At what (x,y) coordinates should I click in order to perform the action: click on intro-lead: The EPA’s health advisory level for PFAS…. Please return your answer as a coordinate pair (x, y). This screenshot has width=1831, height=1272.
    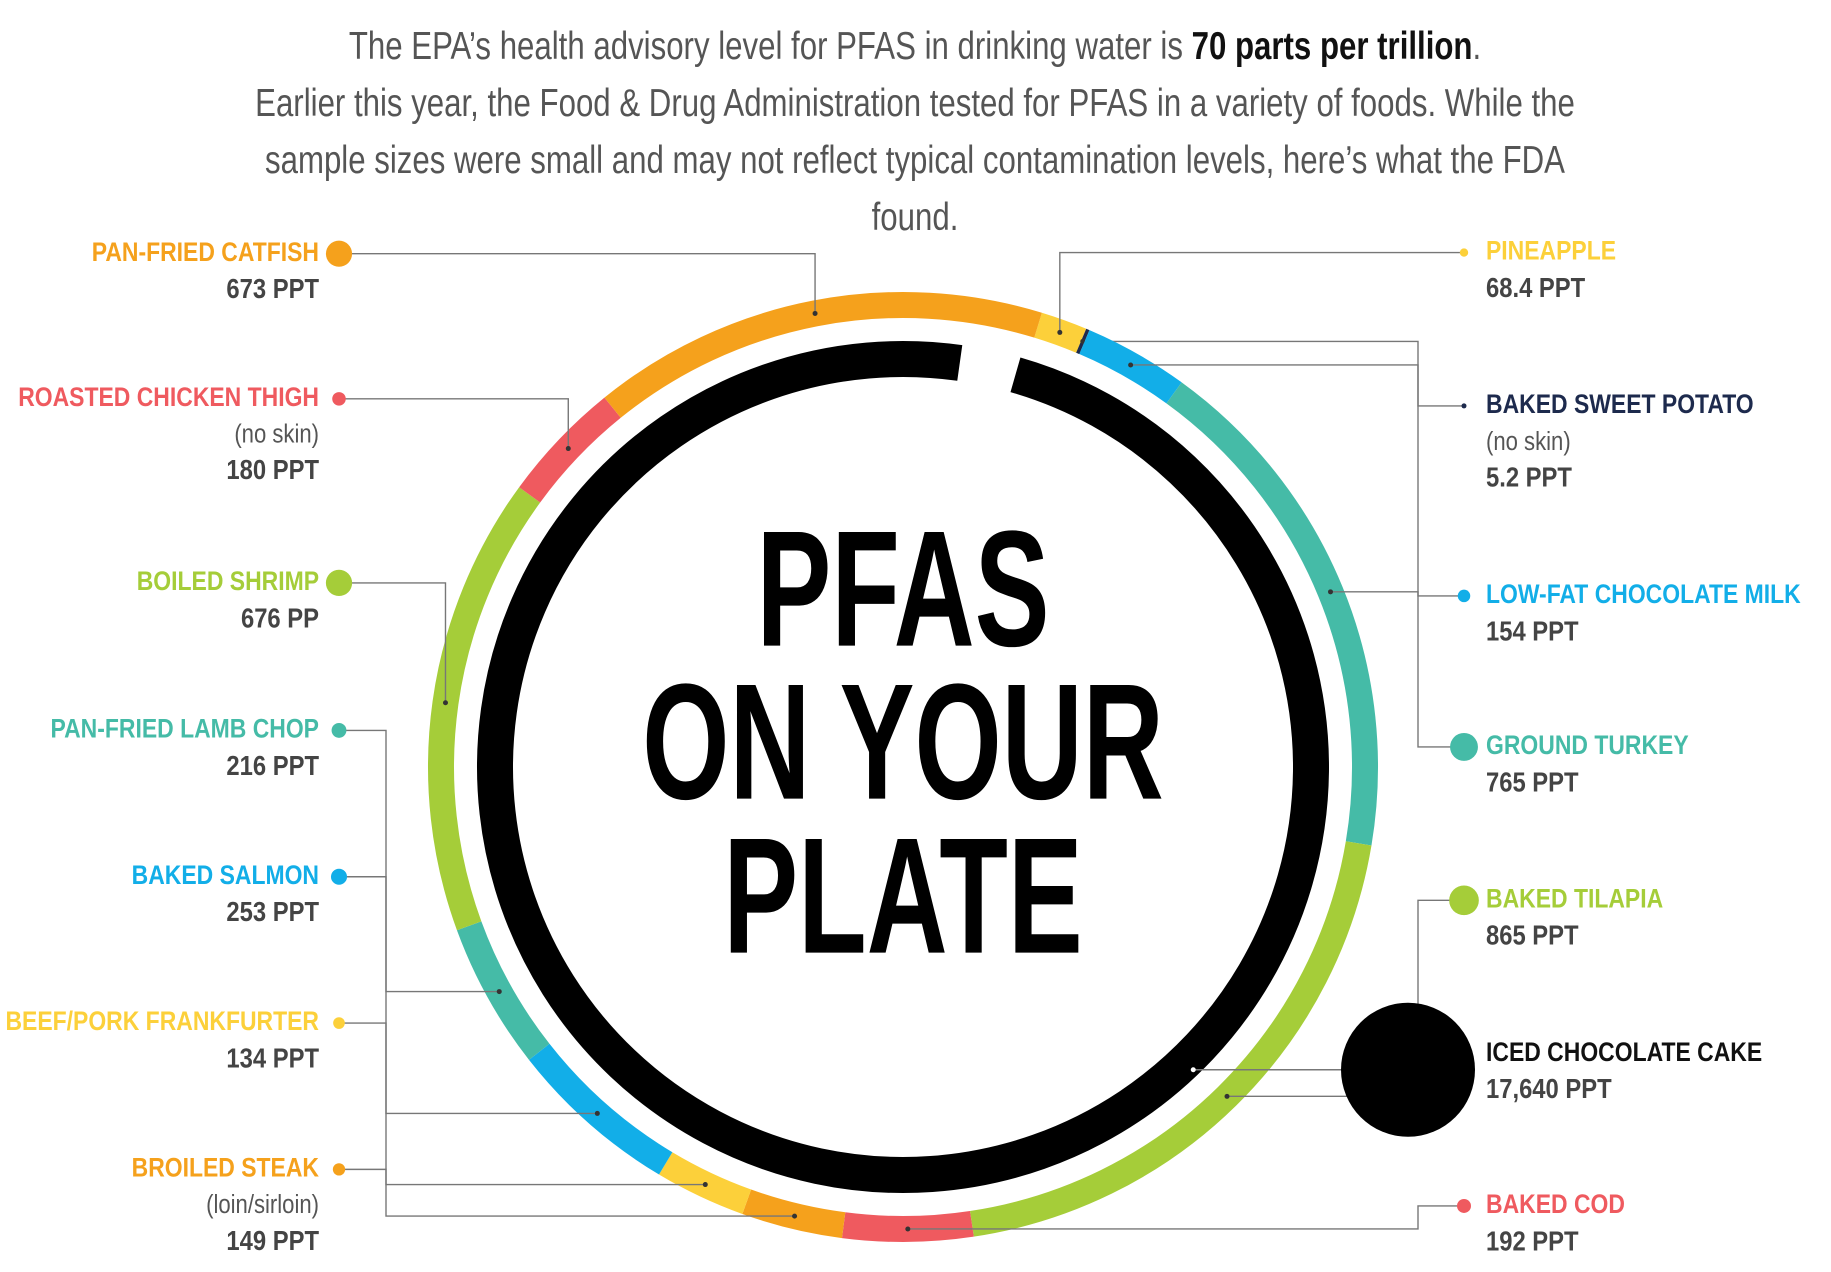
    Looking at the image, I should click on (765, 46).